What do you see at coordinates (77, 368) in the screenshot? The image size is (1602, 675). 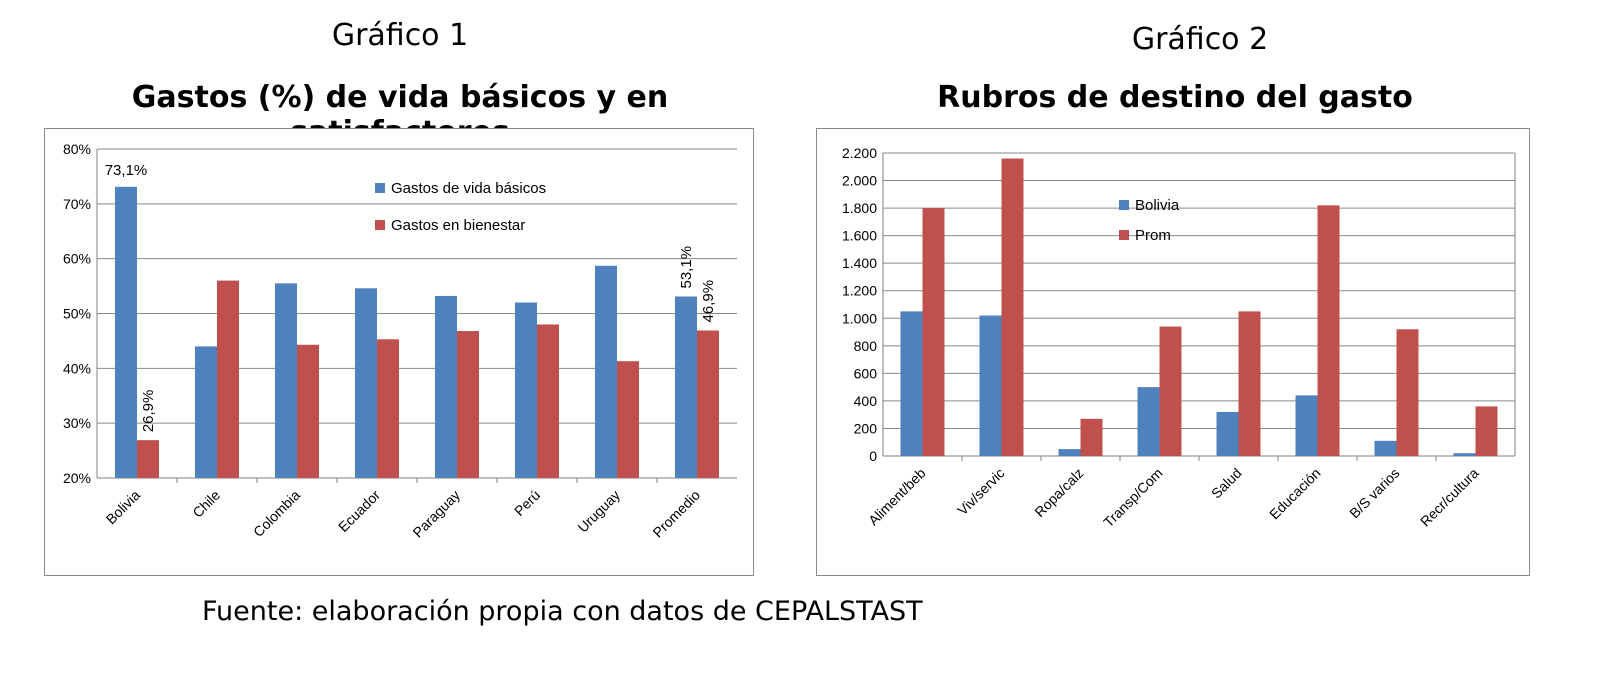 I see `y-tick-label: 40%` at bounding box center [77, 368].